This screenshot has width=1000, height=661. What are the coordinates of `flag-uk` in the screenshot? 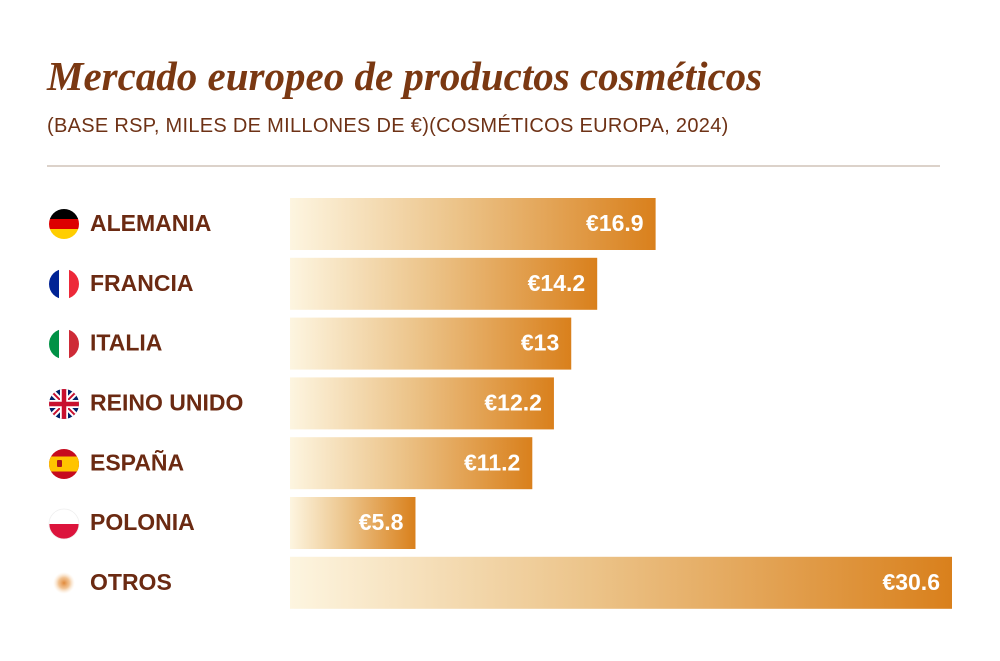 It's located at (64, 404).